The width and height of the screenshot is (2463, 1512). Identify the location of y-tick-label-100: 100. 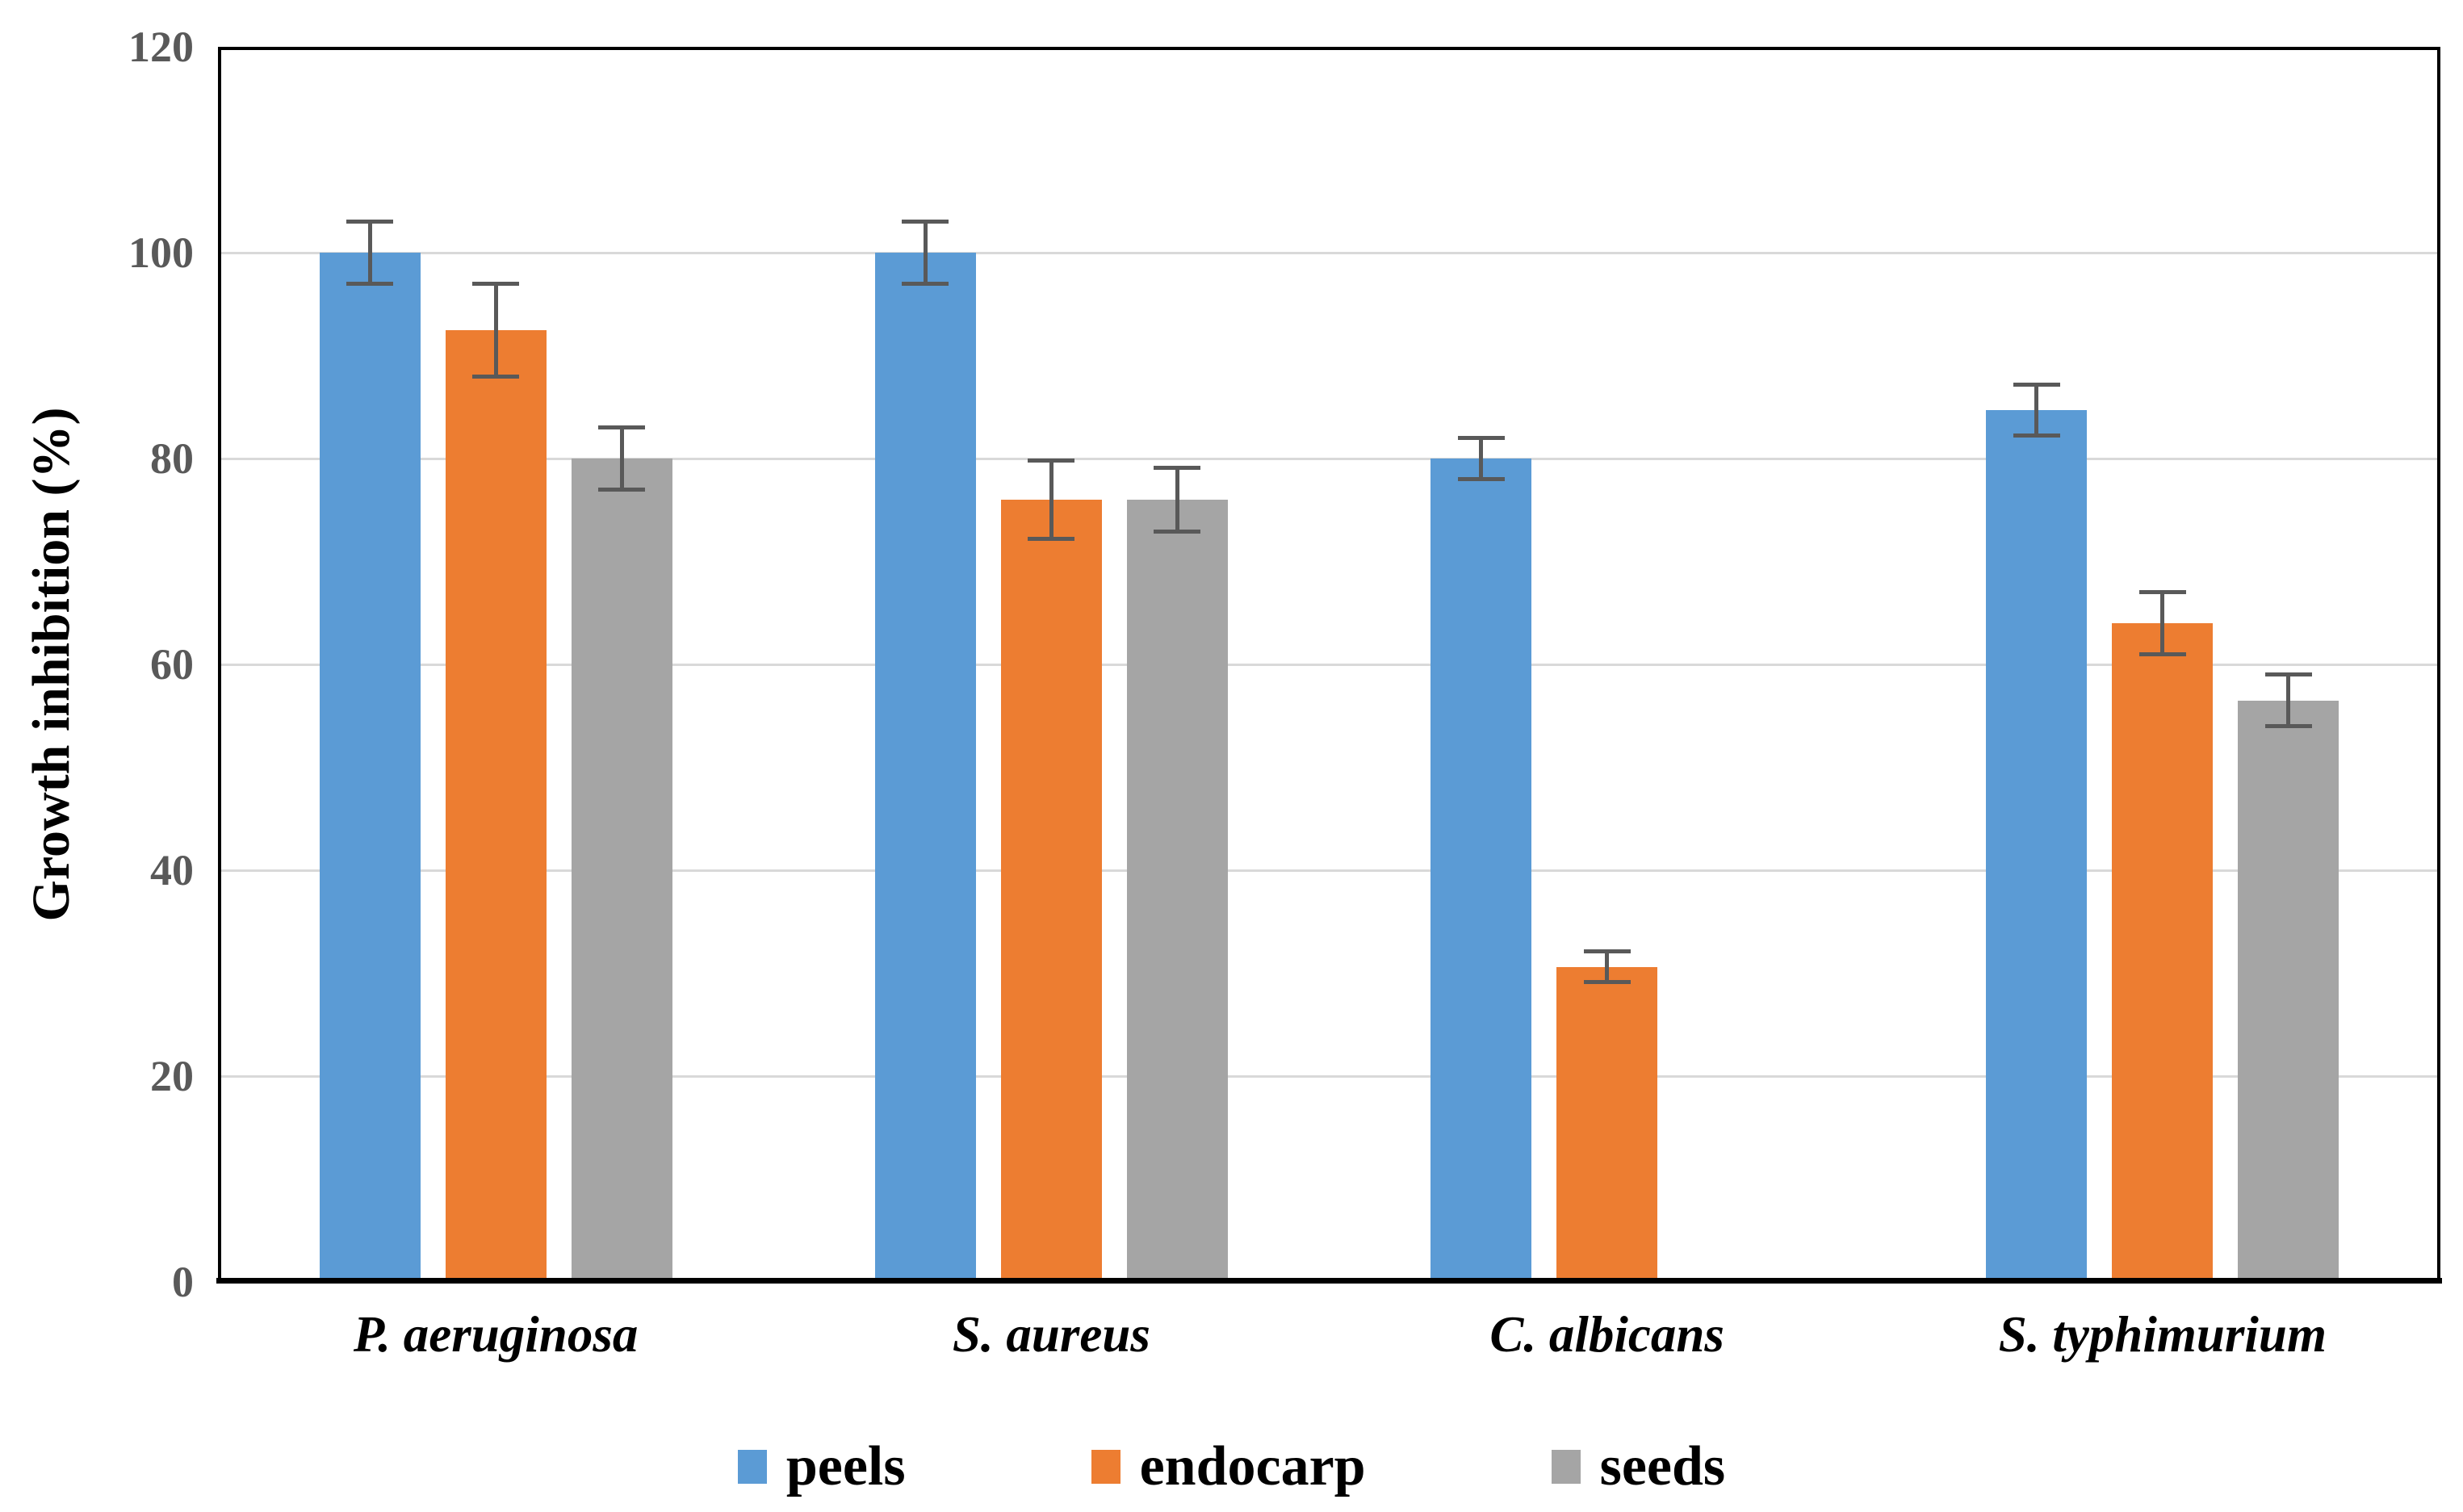
(161, 252).